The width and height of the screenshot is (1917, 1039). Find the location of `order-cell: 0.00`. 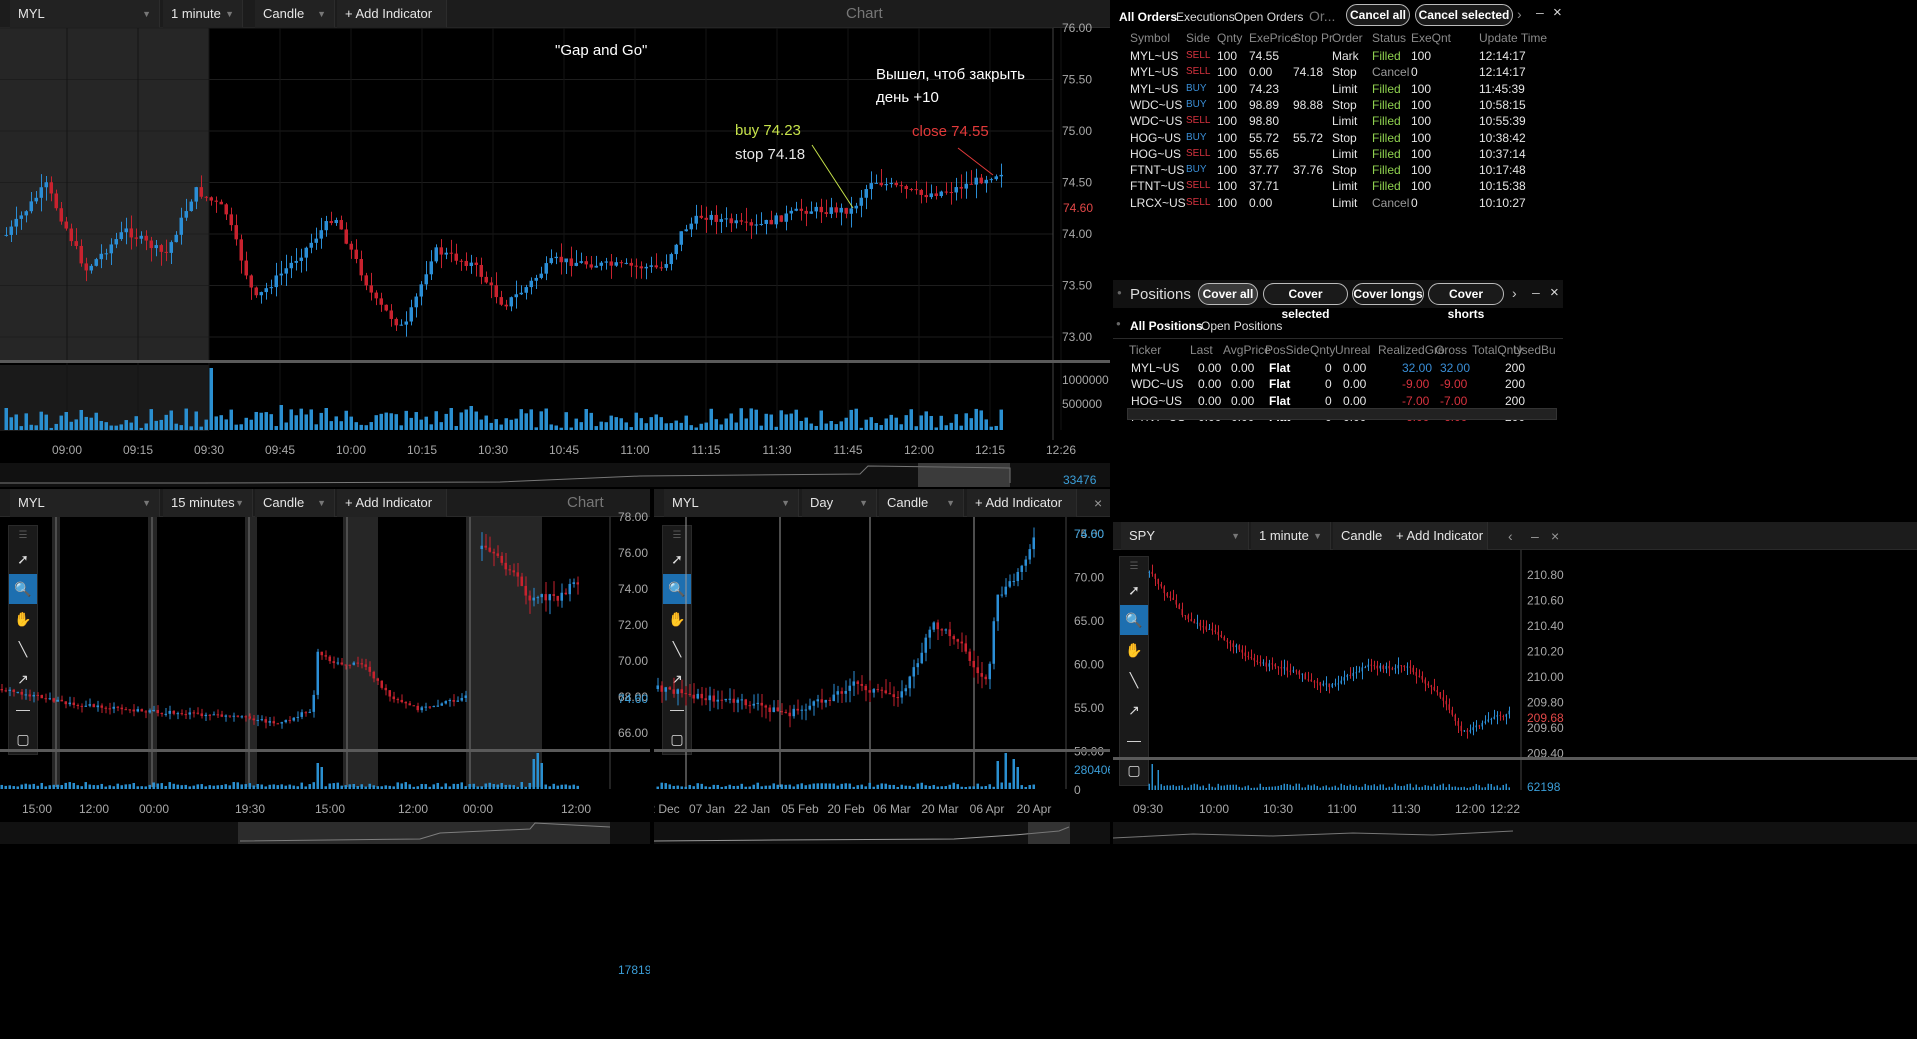

order-cell: 0.00 is located at coordinates (1261, 72).